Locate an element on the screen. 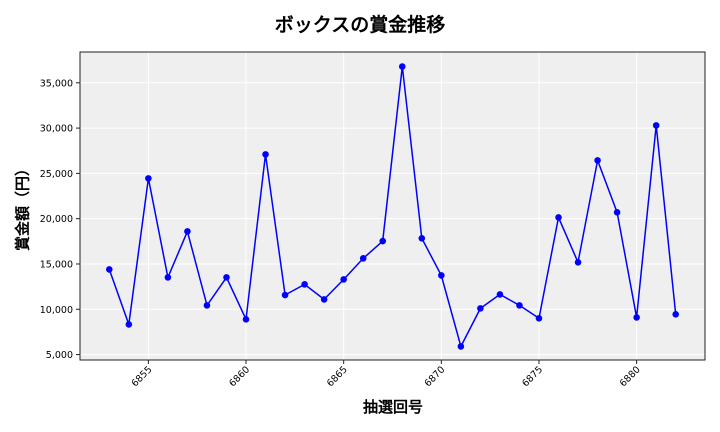 This screenshot has width=720, height=432. chart-title: ボックスの賞金推移 is located at coordinates (360, 25).